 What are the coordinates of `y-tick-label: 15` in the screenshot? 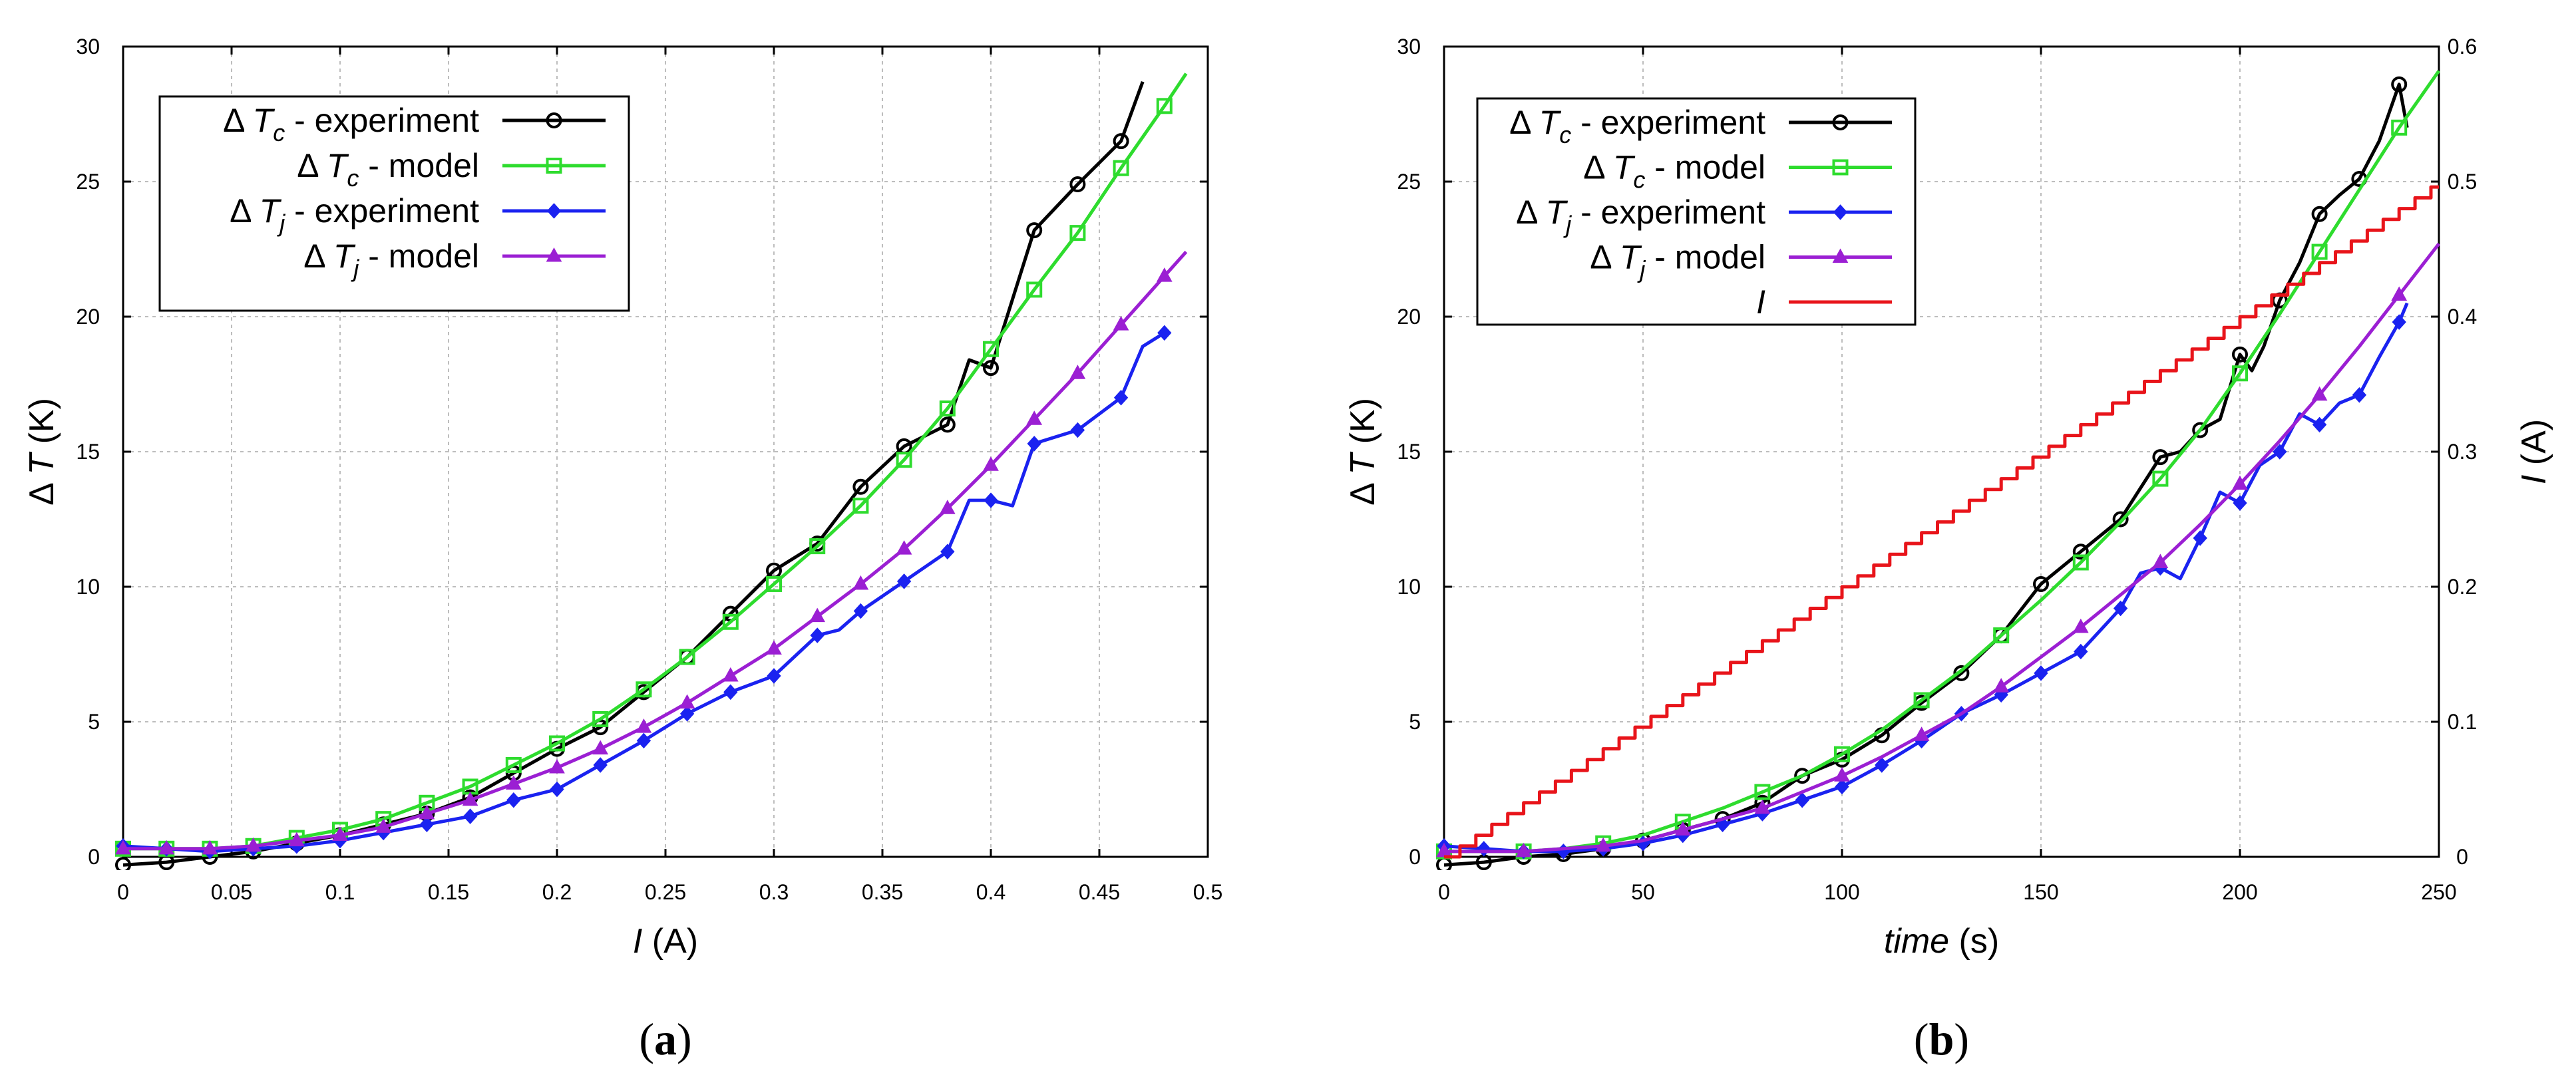 It's located at (1409, 452).